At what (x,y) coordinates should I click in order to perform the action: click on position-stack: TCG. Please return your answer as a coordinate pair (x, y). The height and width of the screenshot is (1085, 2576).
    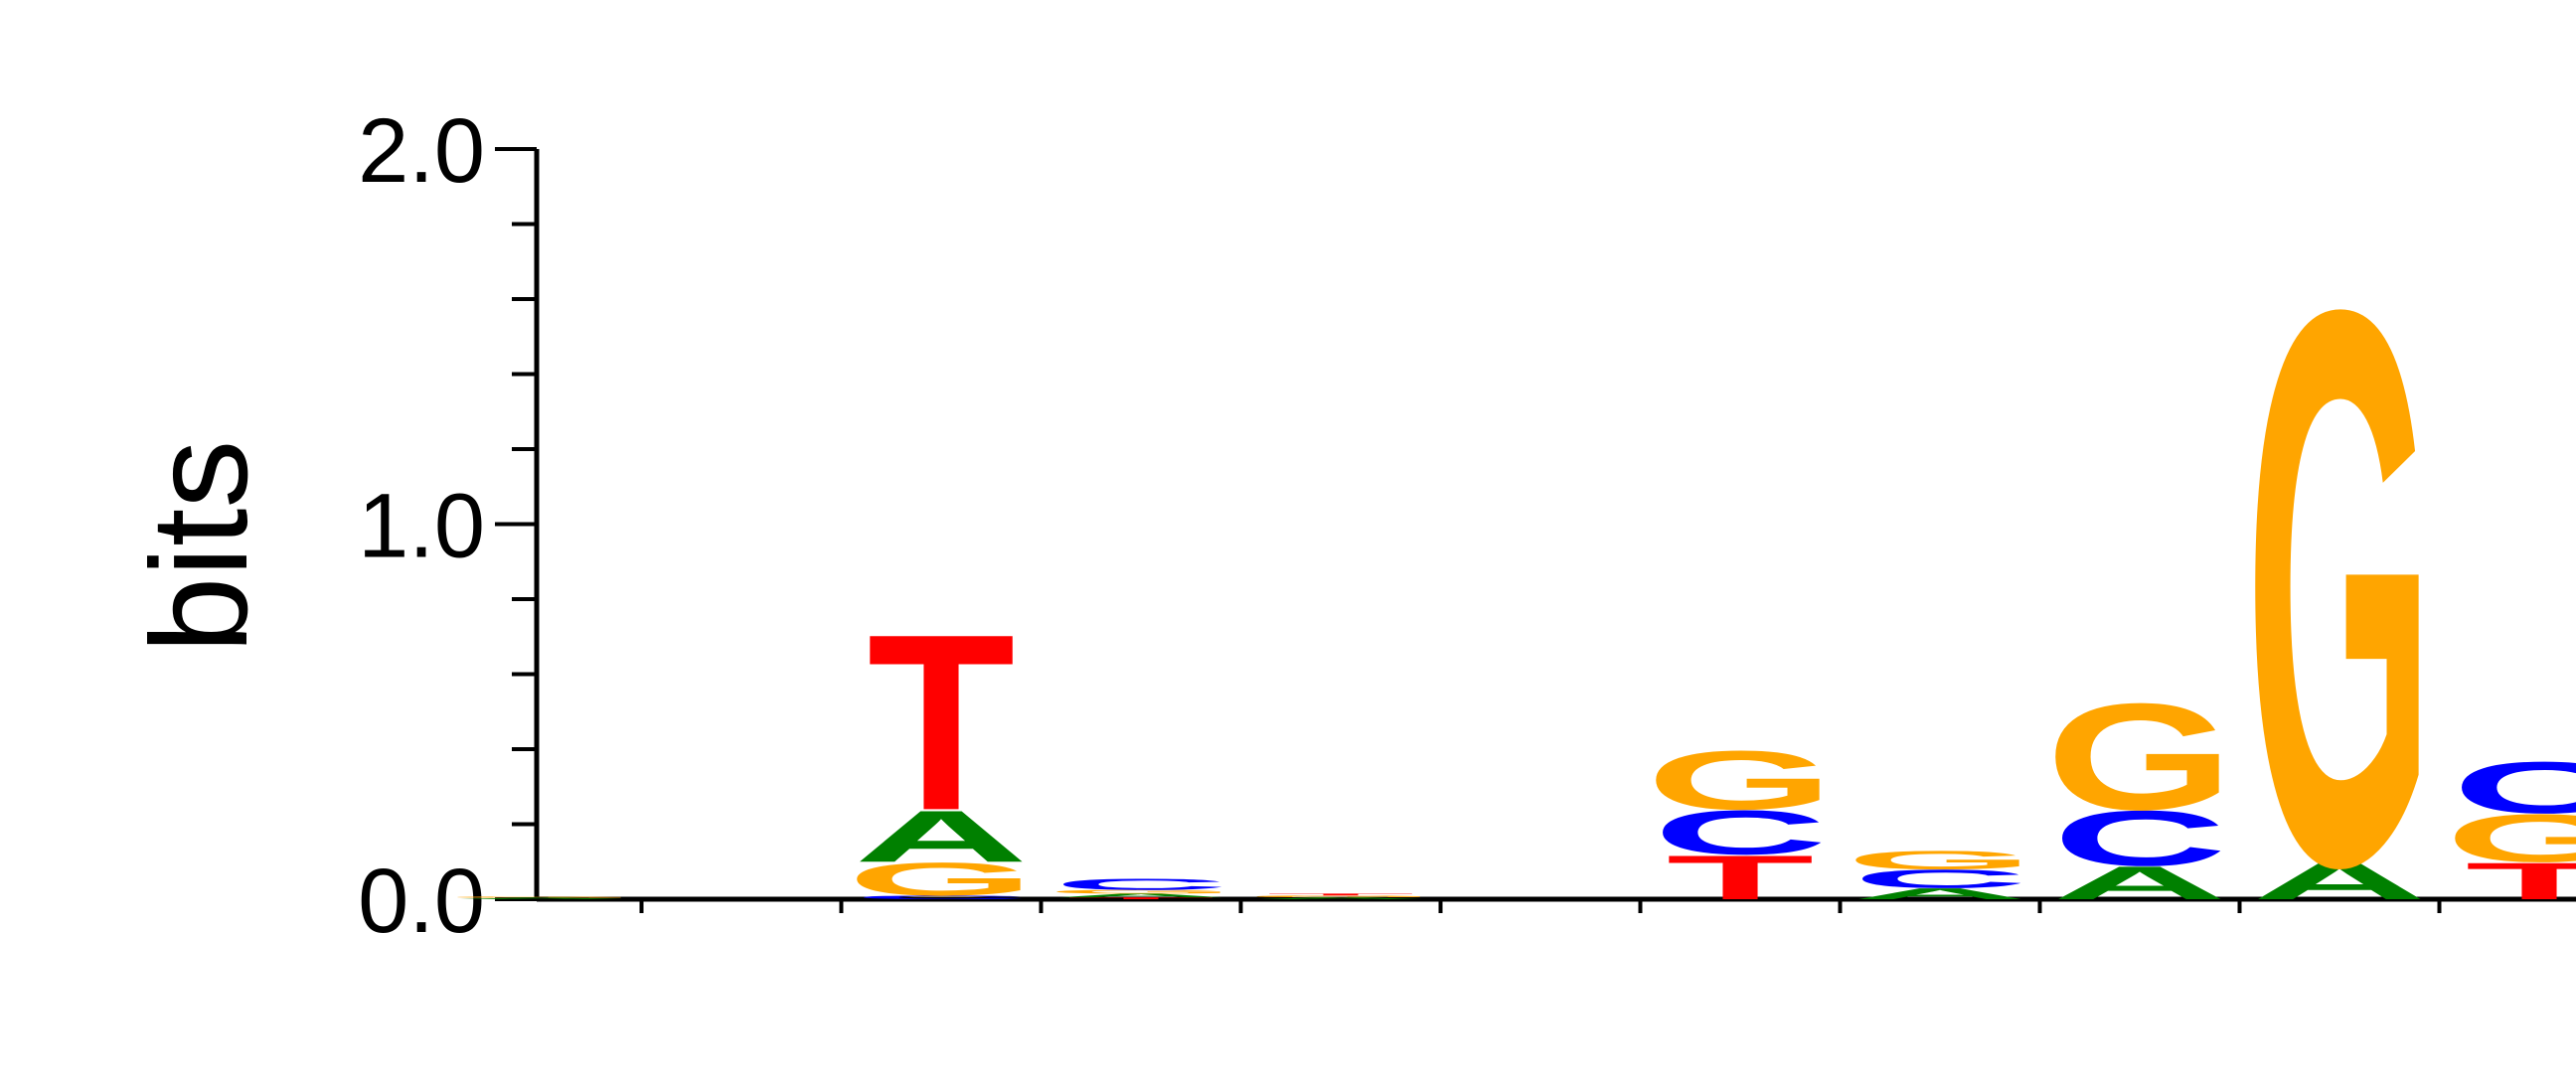
    Looking at the image, I should click on (1740, 822).